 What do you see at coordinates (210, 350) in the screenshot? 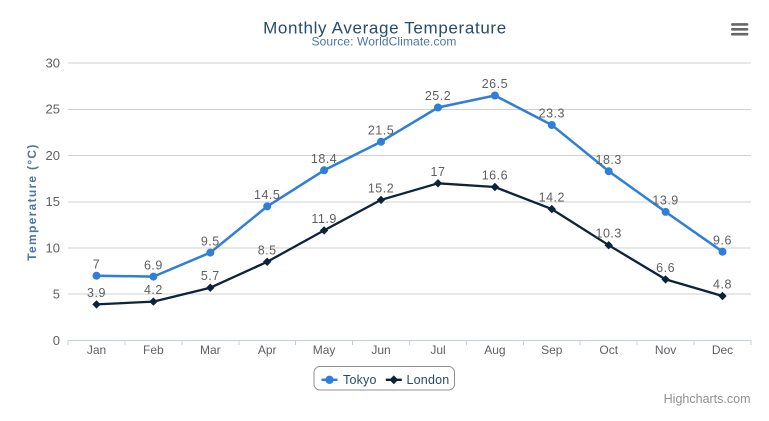
I see `svg-text: Mar` at bounding box center [210, 350].